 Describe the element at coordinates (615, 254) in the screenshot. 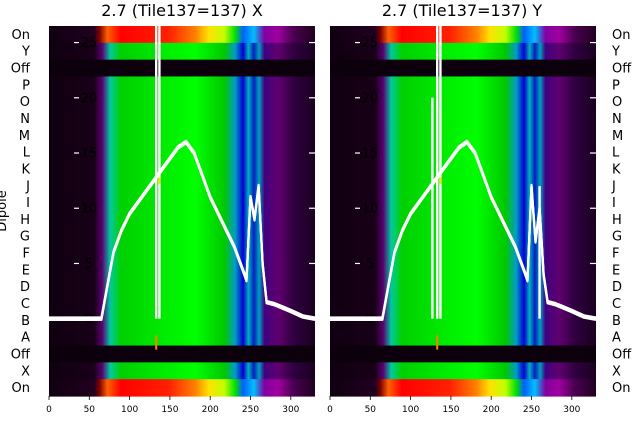

I see `row-label: F` at that location.